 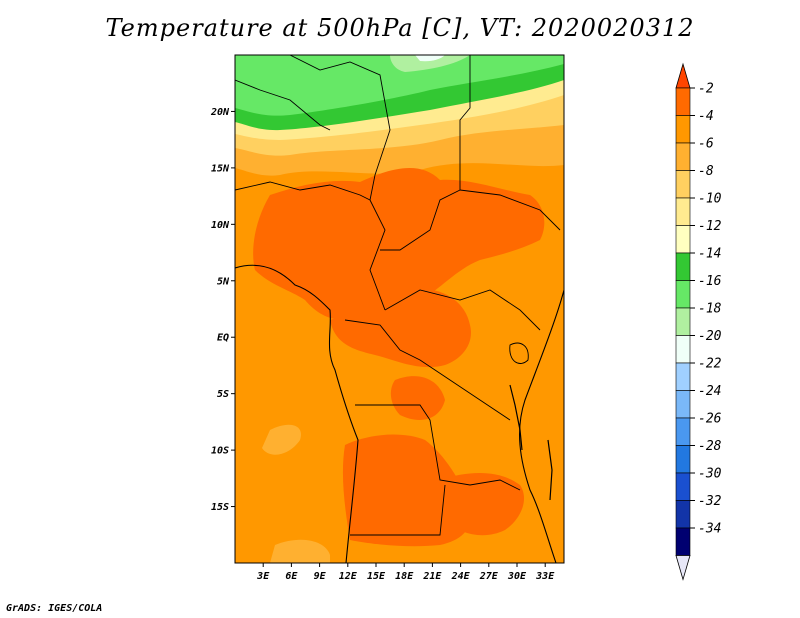 I want to click on y-tick-label: 5N, so click(x=223, y=281).